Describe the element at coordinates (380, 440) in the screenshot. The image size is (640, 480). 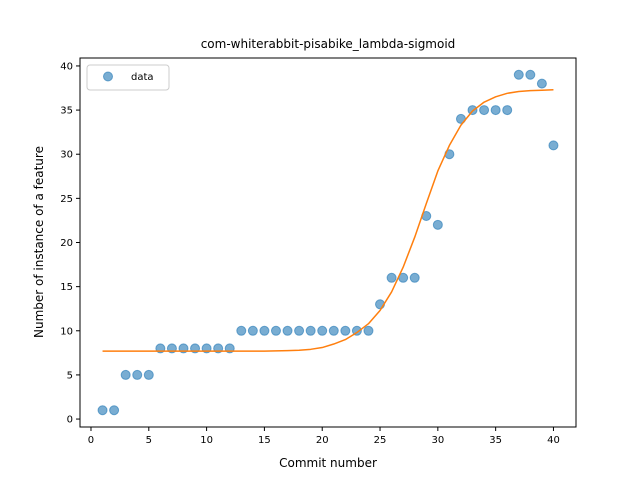
I see `x-tick-label: 25` at that location.